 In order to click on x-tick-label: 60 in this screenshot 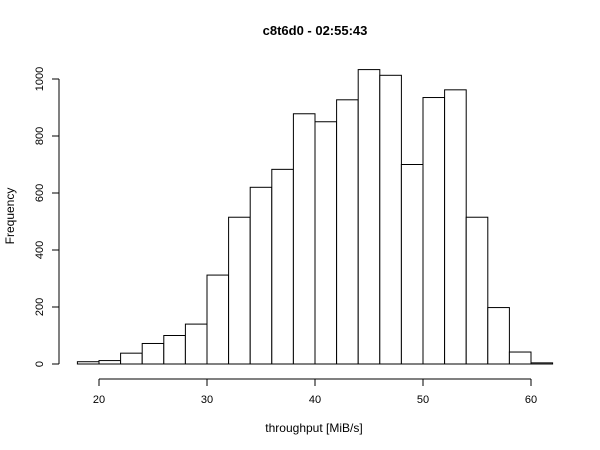, I will do `click(531, 400)`.